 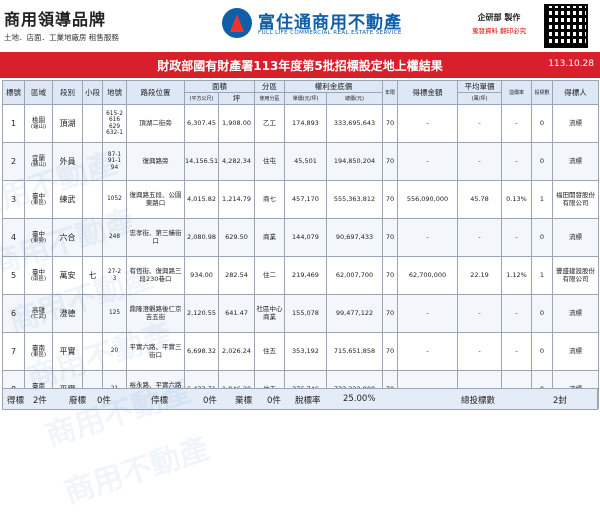 I want to click on cell-unit-price: 144,079, so click(x=305, y=237).